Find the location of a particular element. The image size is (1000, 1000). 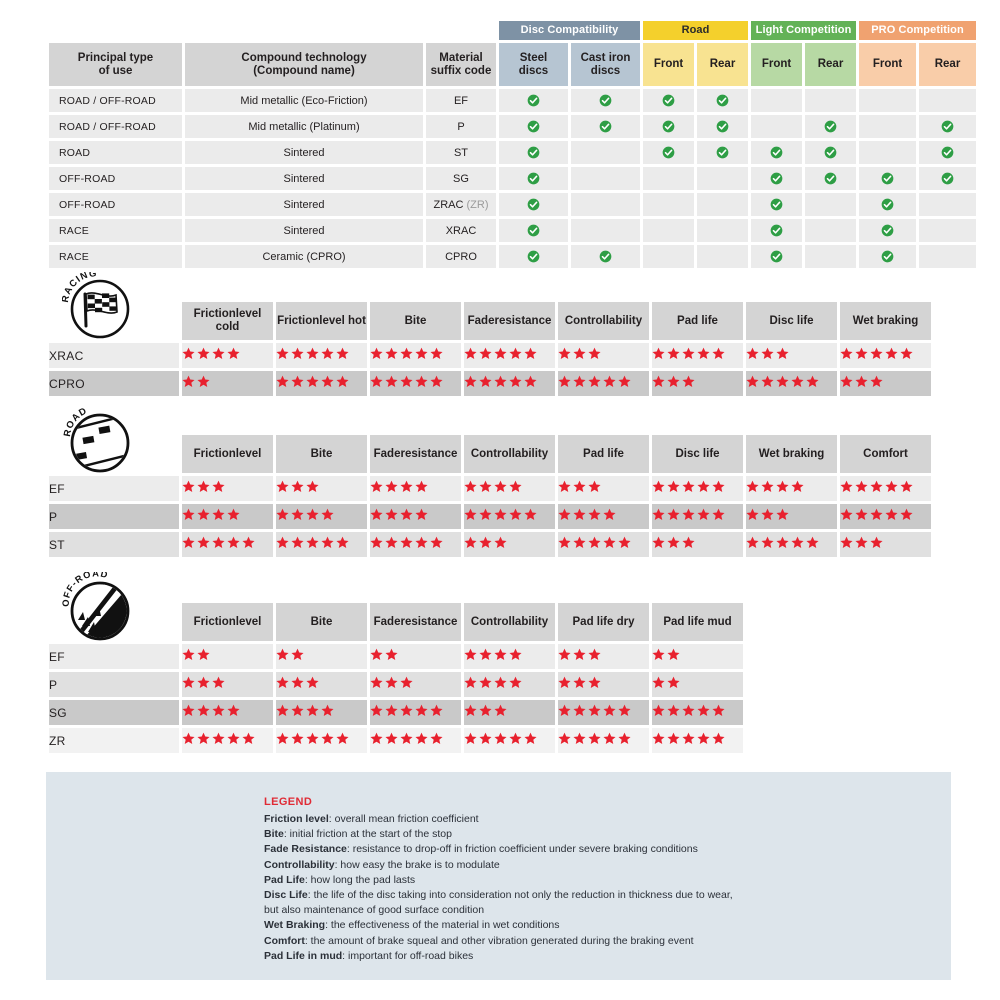

offroad-header-0: Frictionlevel is located at coordinates (227, 622).